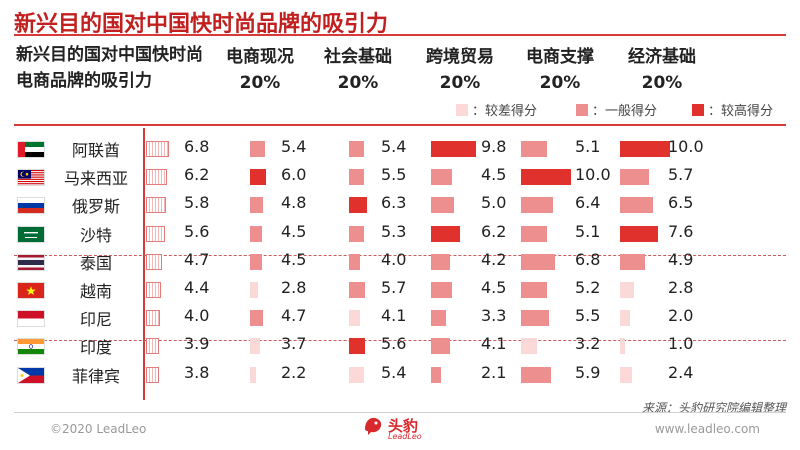 Image resolution: width=800 pixels, height=450 pixels. Describe the element at coordinates (400, 35) in the screenshot. I see `title-divider` at that location.